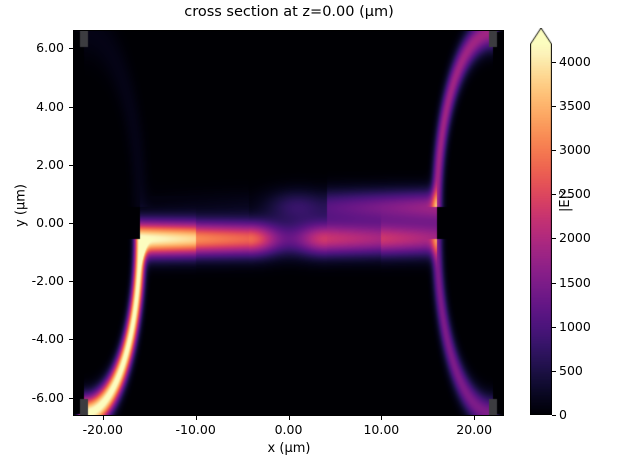 Image resolution: width=624 pixels, height=470 pixels. Describe the element at coordinates (575, 105) in the screenshot. I see `colorbar-tick-label: 3500` at that location.